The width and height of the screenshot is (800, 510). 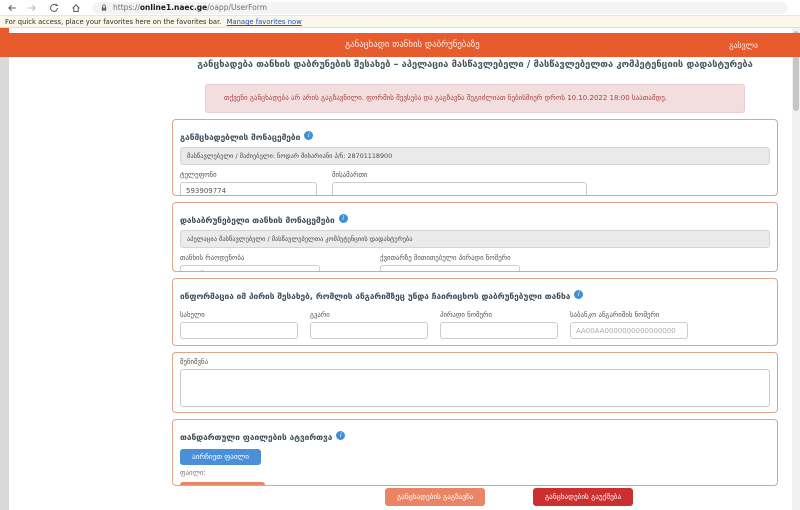 I want to click on address-label: მისამართი, so click(x=350, y=175).